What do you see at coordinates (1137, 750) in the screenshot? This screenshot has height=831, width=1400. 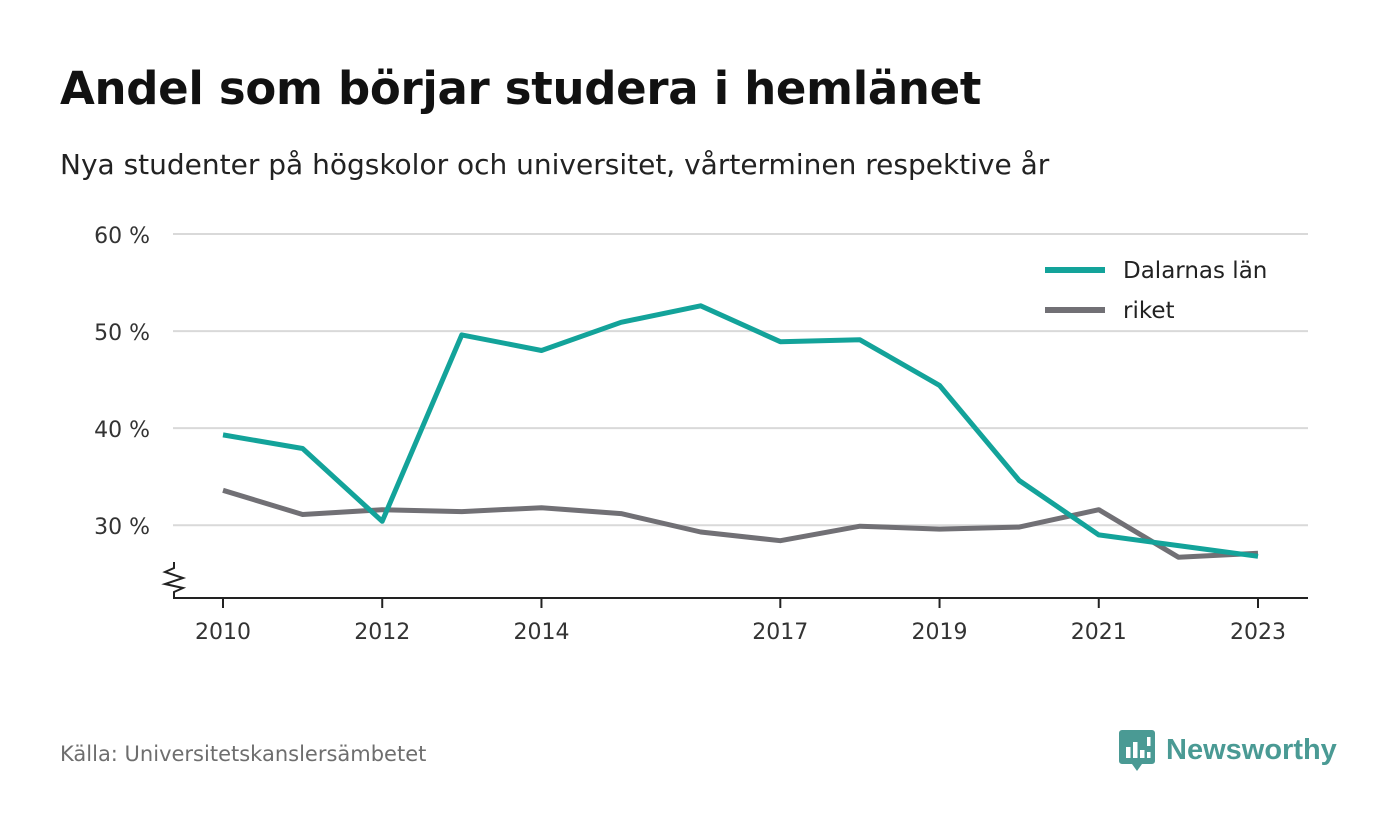 I see `newsworthy-logo-icon` at bounding box center [1137, 750].